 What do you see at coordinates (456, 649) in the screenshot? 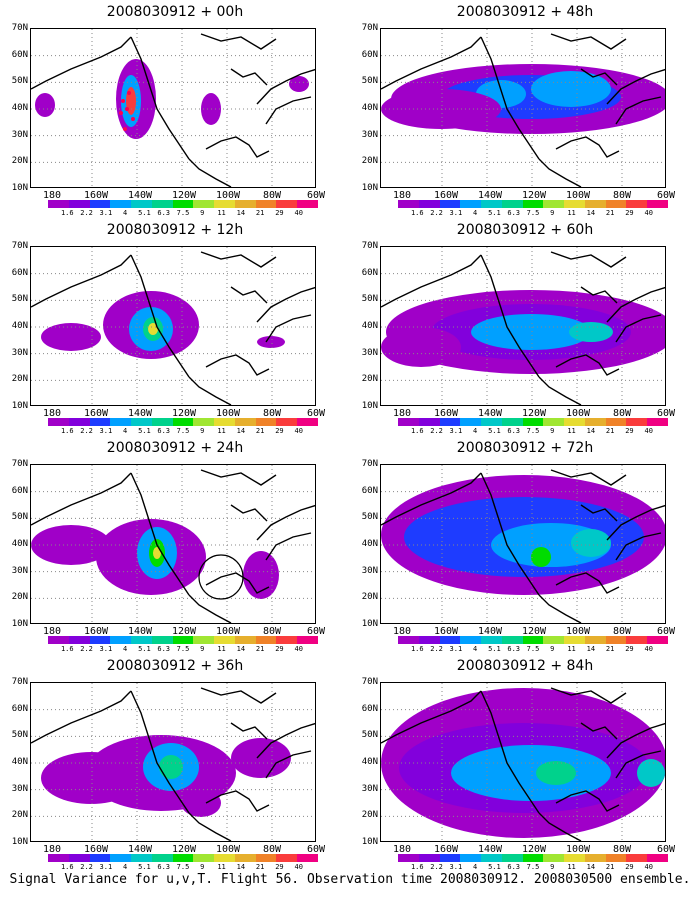
I see `colorbar-tick: 3.1` at bounding box center [456, 649].